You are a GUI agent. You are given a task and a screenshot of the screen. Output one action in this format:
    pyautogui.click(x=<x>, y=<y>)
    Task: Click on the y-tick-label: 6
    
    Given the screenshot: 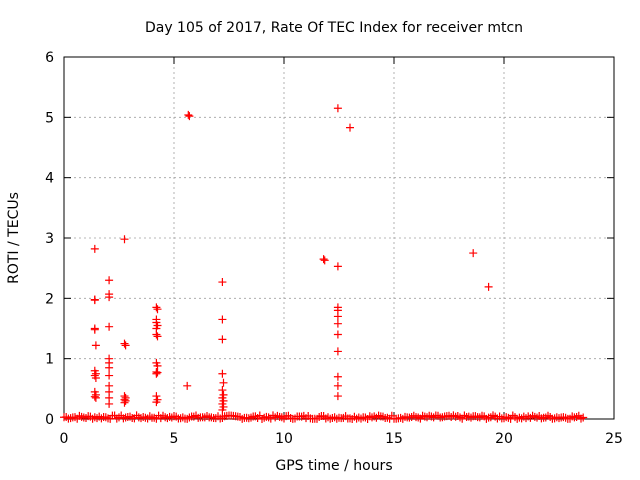 What is the action you would take?
    pyautogui.click(x=49, y=58)
    